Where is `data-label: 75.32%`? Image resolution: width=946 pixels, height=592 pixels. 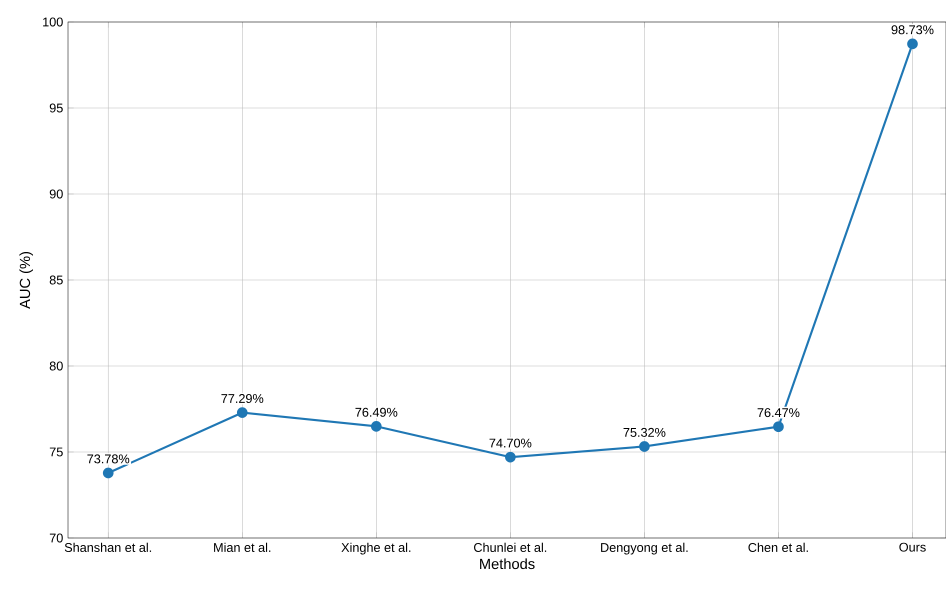
data-label: 75.32% is located at coordinates (645, 432).